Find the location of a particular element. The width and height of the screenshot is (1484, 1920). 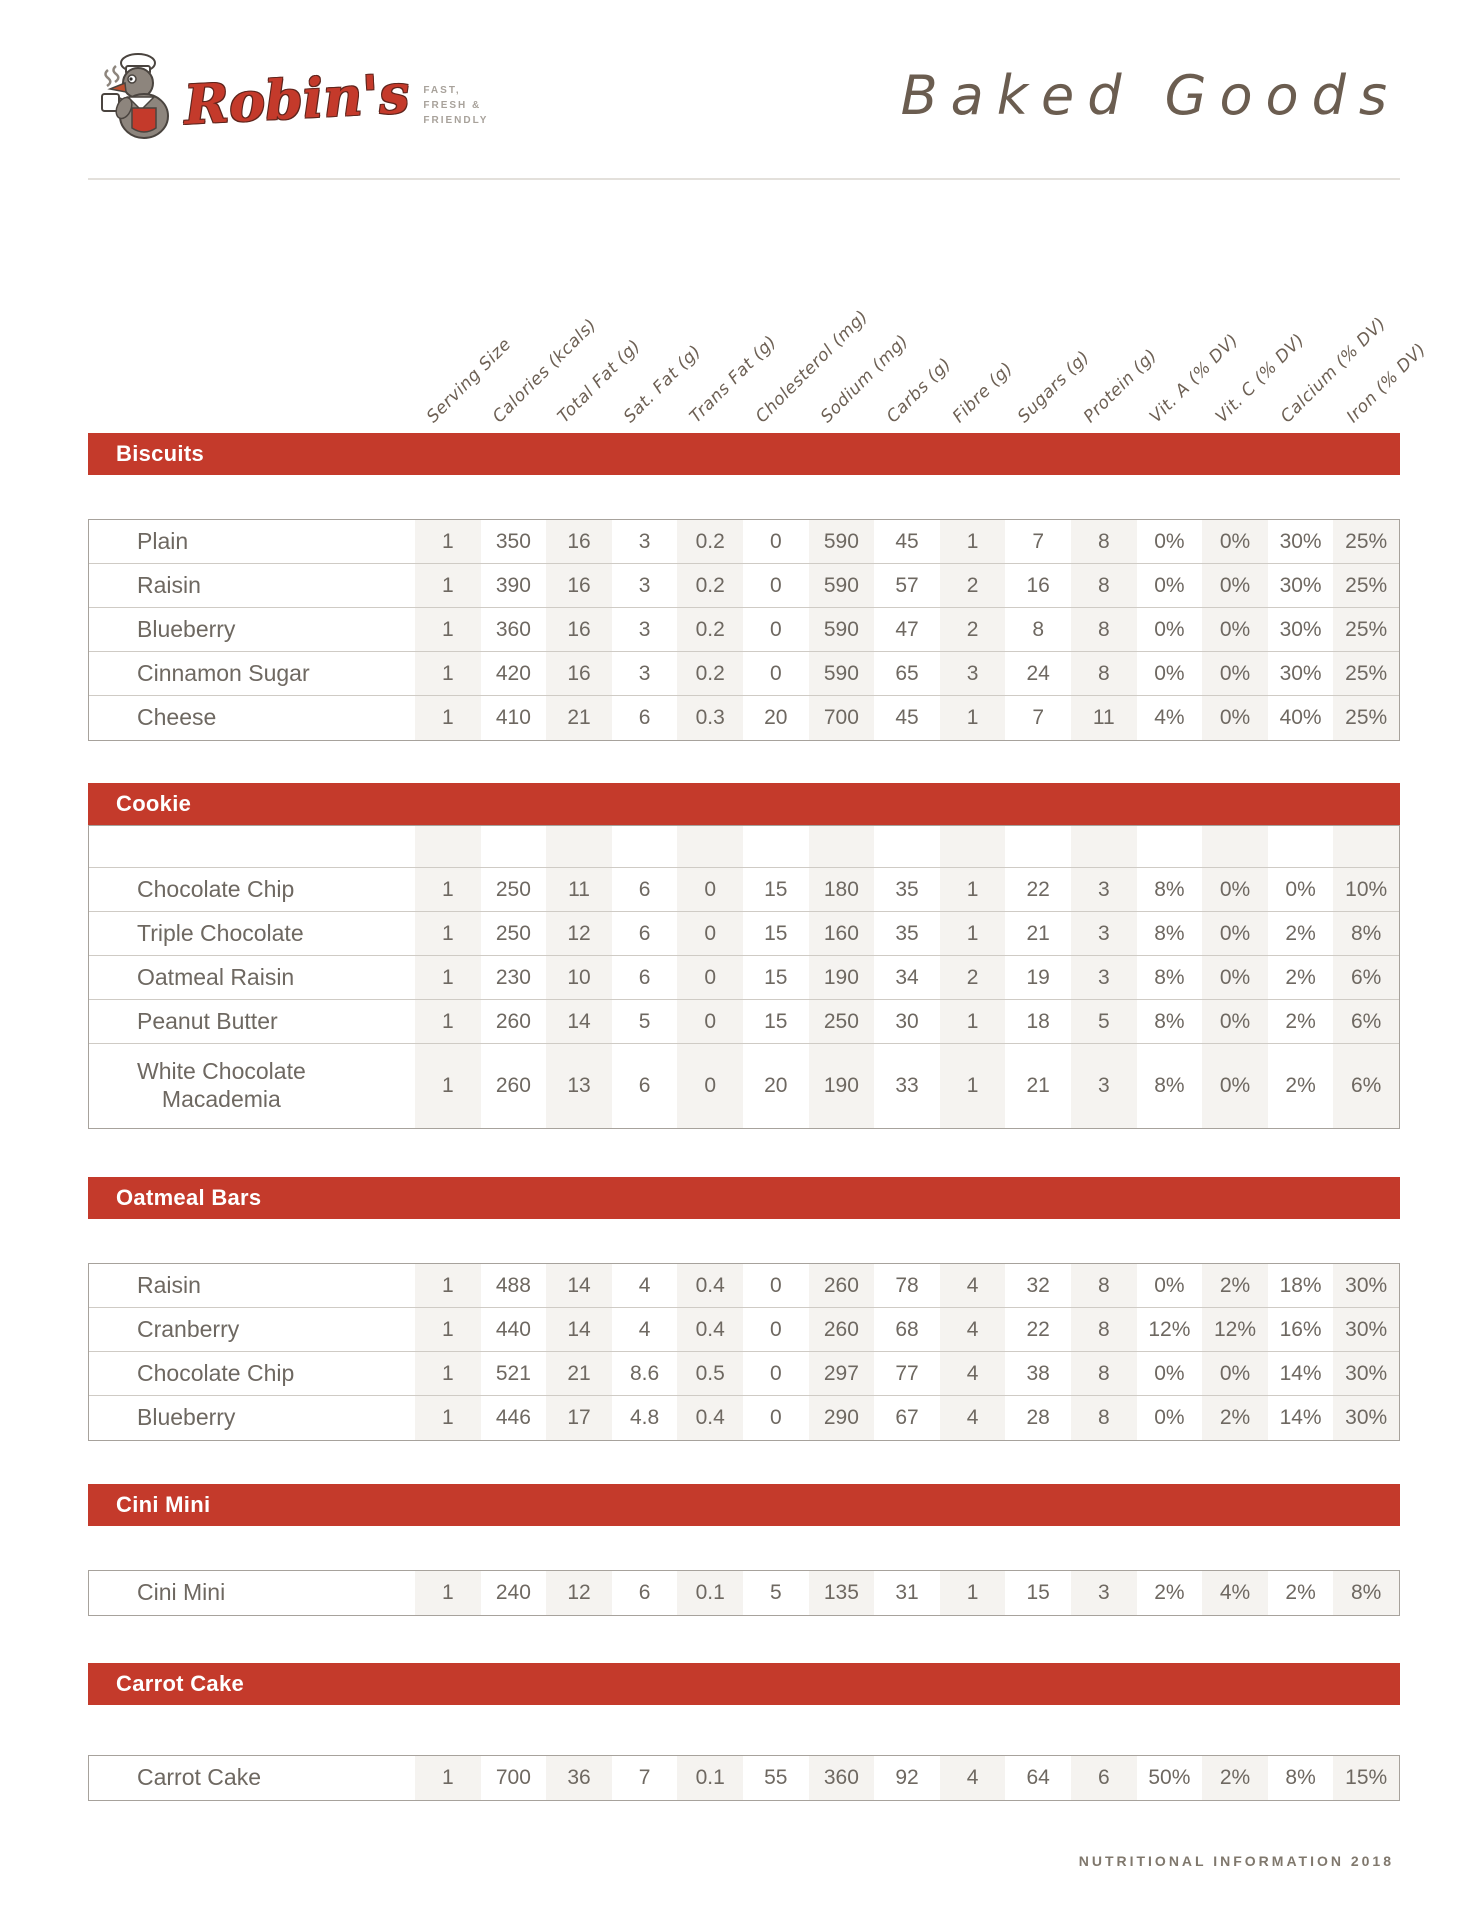

section-header-cookie: Cookie is located at coordinates (744, 804).